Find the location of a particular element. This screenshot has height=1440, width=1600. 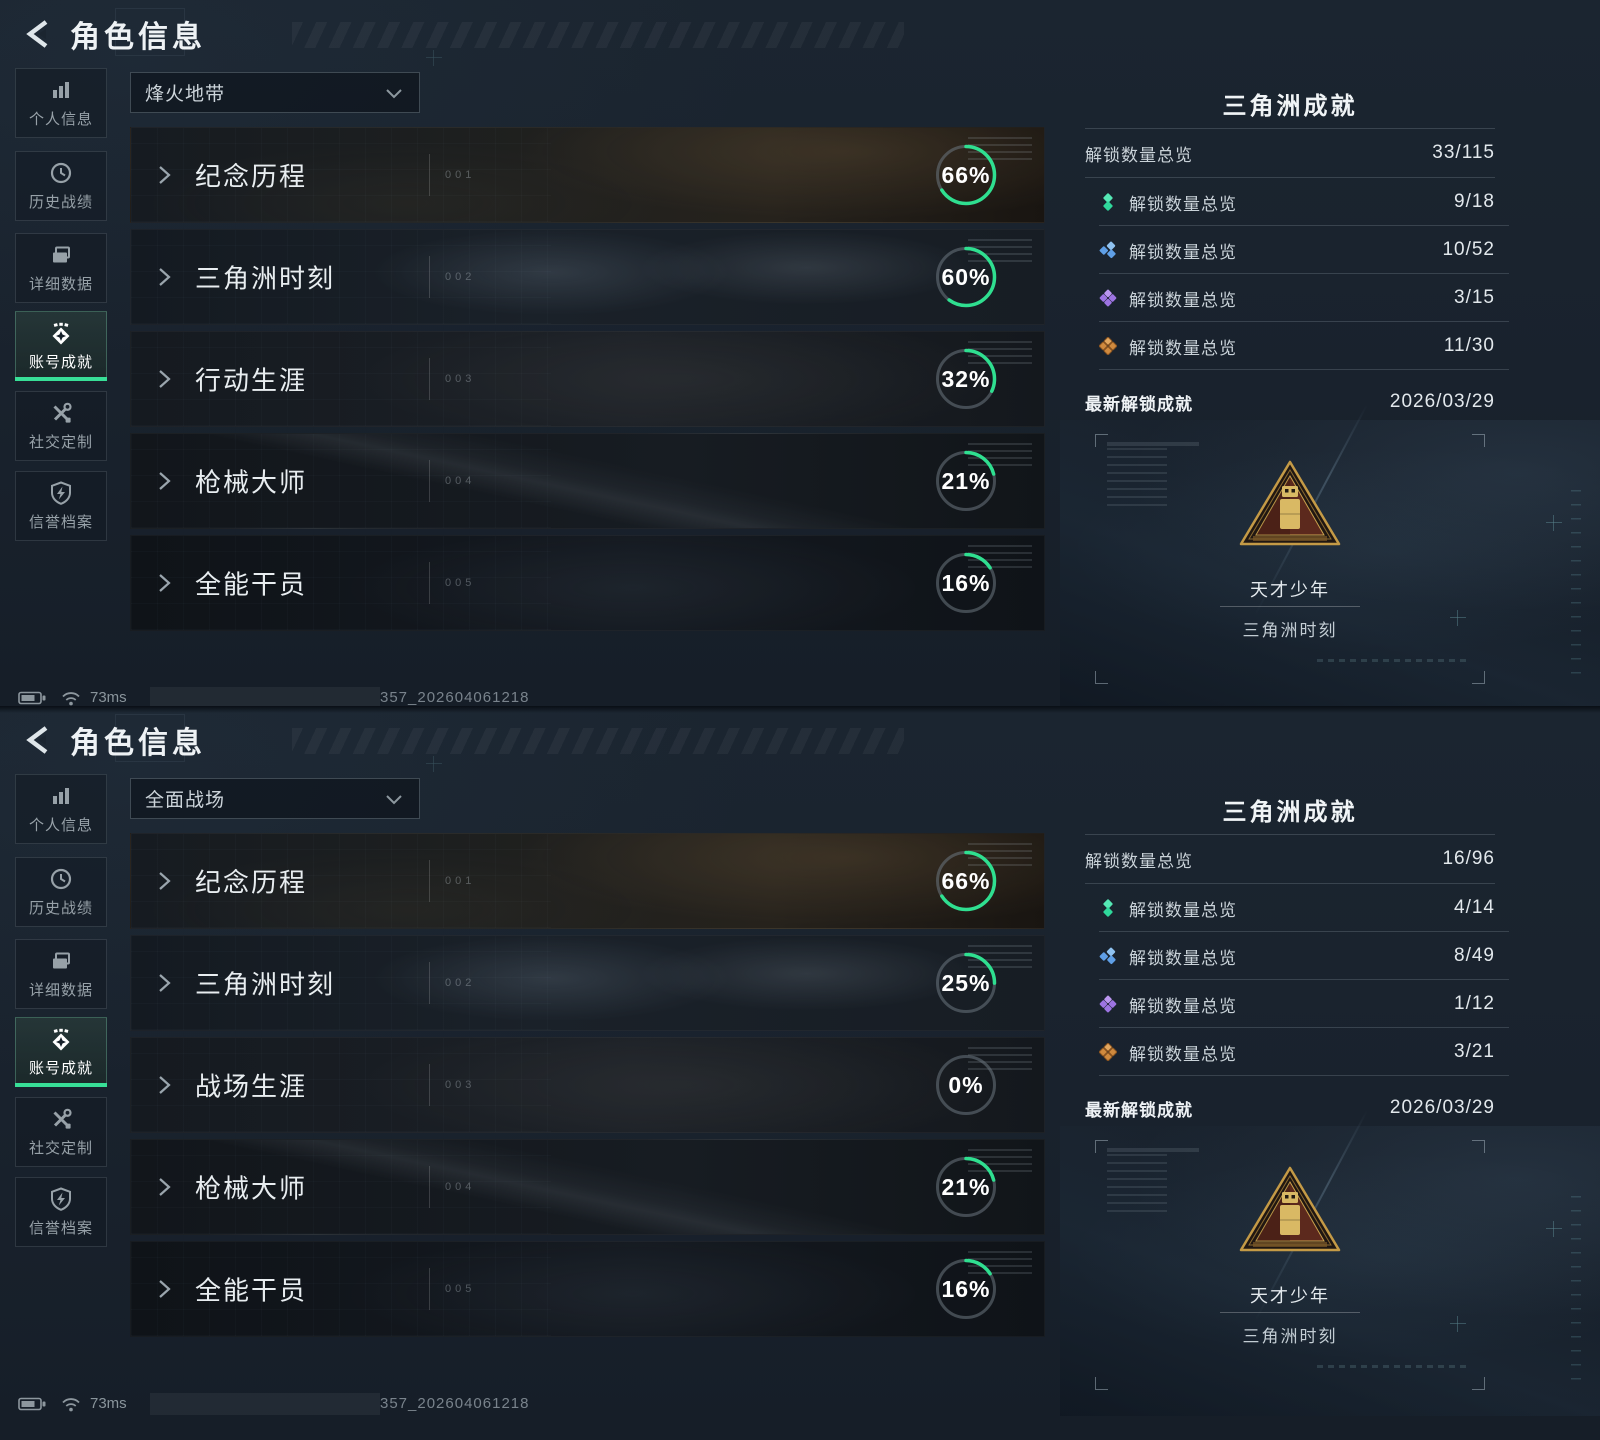

mode-dropdown: 全面战场 is located at coordinates (275, 798).